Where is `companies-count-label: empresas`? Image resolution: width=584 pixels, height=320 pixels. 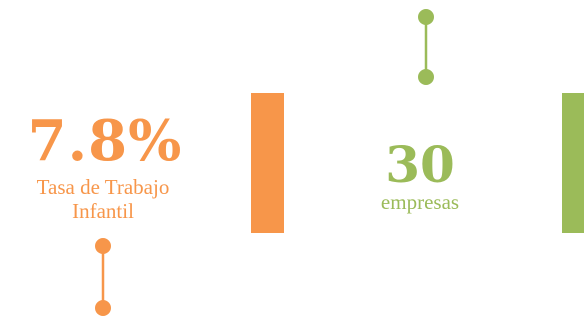 companies-count-label: empresas is located at coordinates (420, 202).